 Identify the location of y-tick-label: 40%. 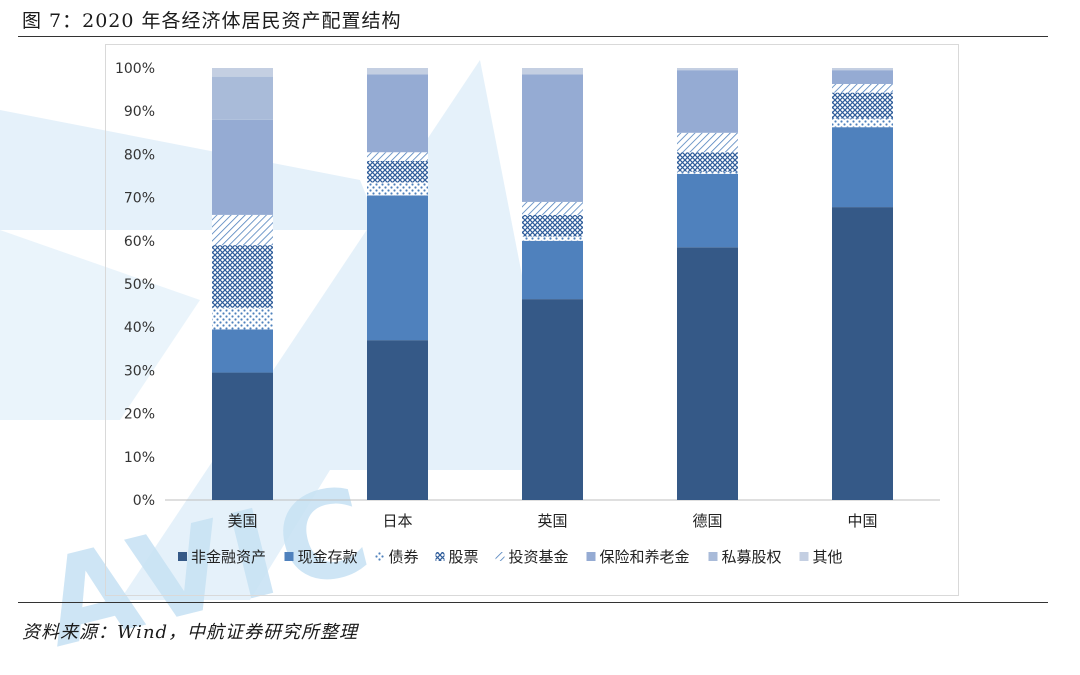
(139, 328).